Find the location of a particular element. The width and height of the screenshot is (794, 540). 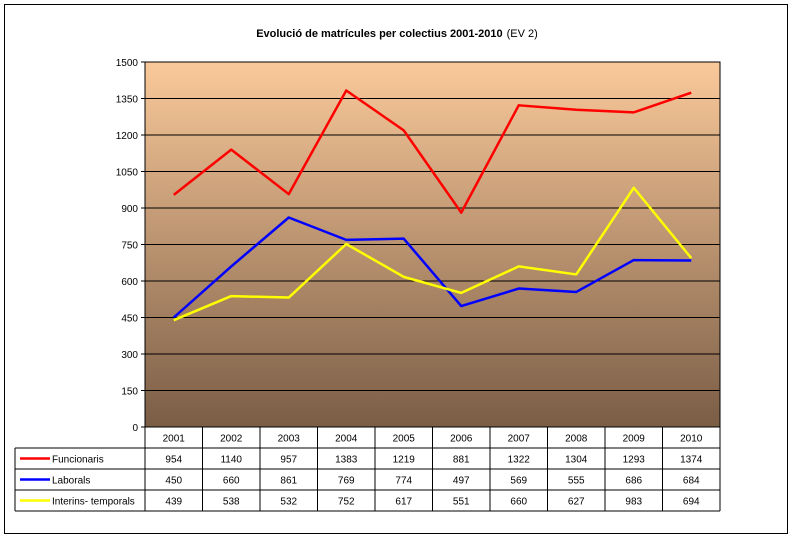

data-label: 954 is located at coordinates (173, 460).